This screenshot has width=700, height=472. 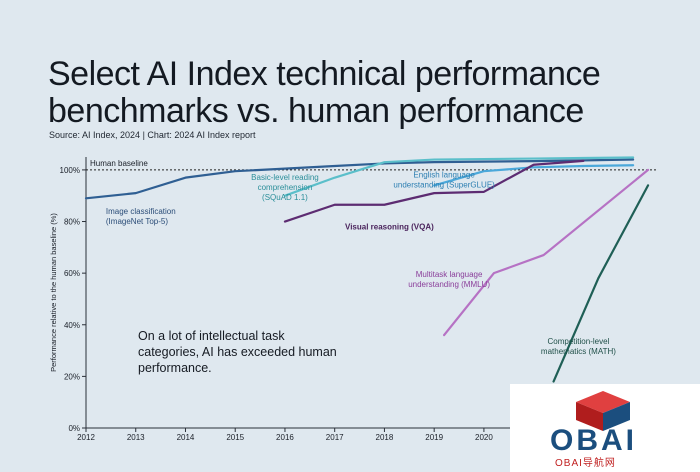 I want to click on series-line-image_classification, so click(x=359, y=179).